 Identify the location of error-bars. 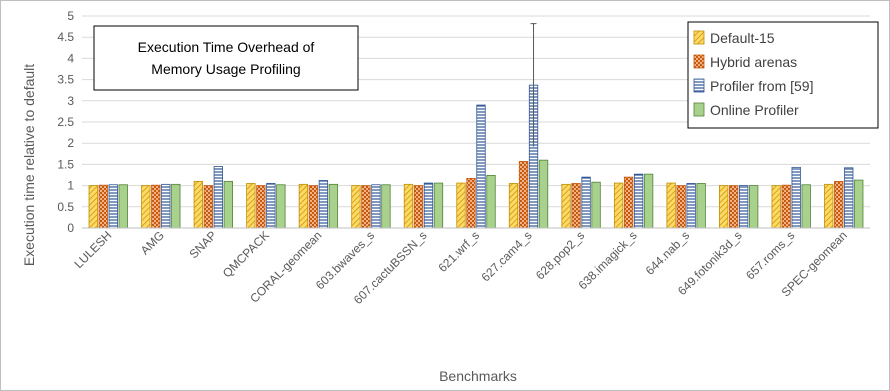
(533, 85).